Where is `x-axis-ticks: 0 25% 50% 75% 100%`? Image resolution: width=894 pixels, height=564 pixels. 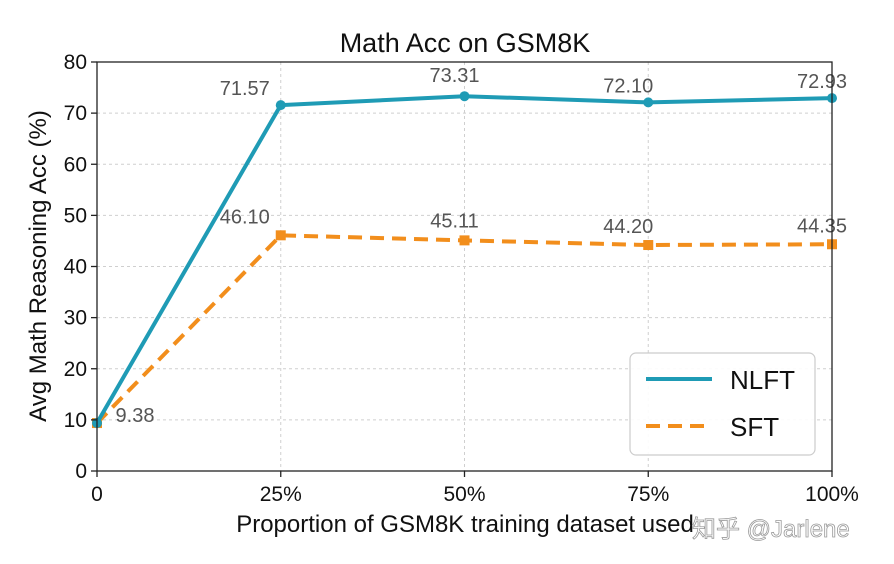 x-axis-ticks: 0 25% 50% 75% 100% is located at coordinates (475, 488).